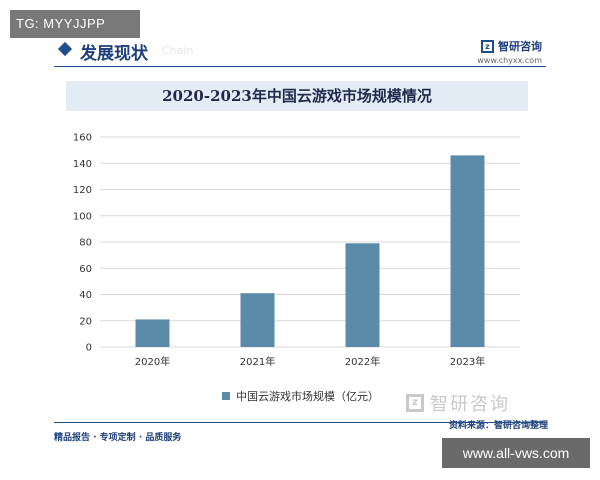 This screenshot has width=600, height=480. What do you see at coordinates (75, 24) in the screenshot?
I see `overlay-tag: TG: MYYJJPP` at bounding box center [75, 24].